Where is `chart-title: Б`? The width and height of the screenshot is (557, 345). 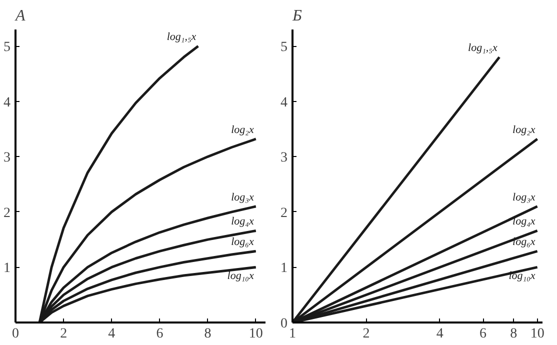
chart-title: Б is located at coordinates (297, 16).